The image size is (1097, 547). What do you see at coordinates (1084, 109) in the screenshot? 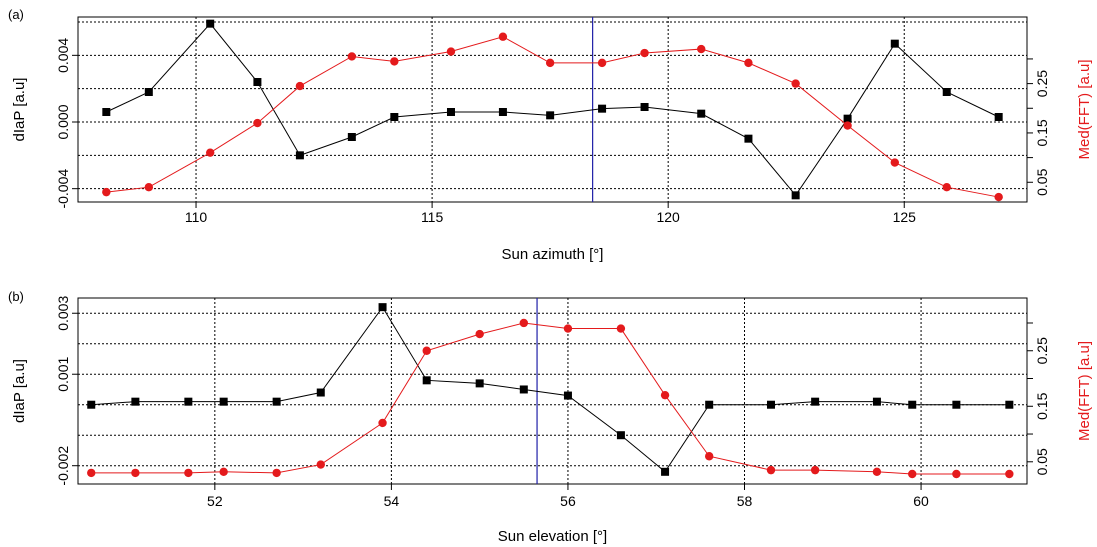
I see `panel-a-right-axis-title: Med(FFT) [a.u]` at bounding box center [1084, 109].